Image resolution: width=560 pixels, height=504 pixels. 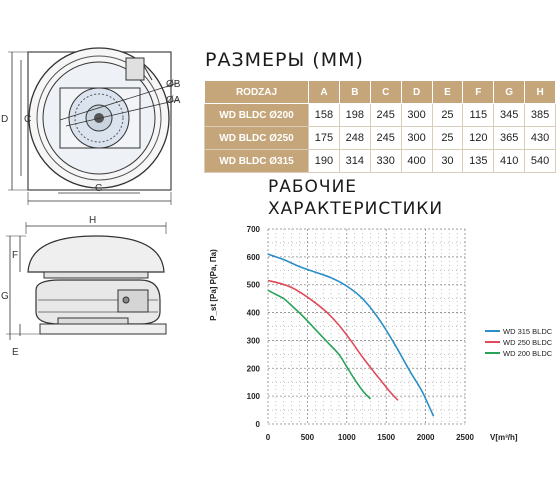 I want to click on model-cell: WD BLDC Ø200, so click(x=256, y=115).